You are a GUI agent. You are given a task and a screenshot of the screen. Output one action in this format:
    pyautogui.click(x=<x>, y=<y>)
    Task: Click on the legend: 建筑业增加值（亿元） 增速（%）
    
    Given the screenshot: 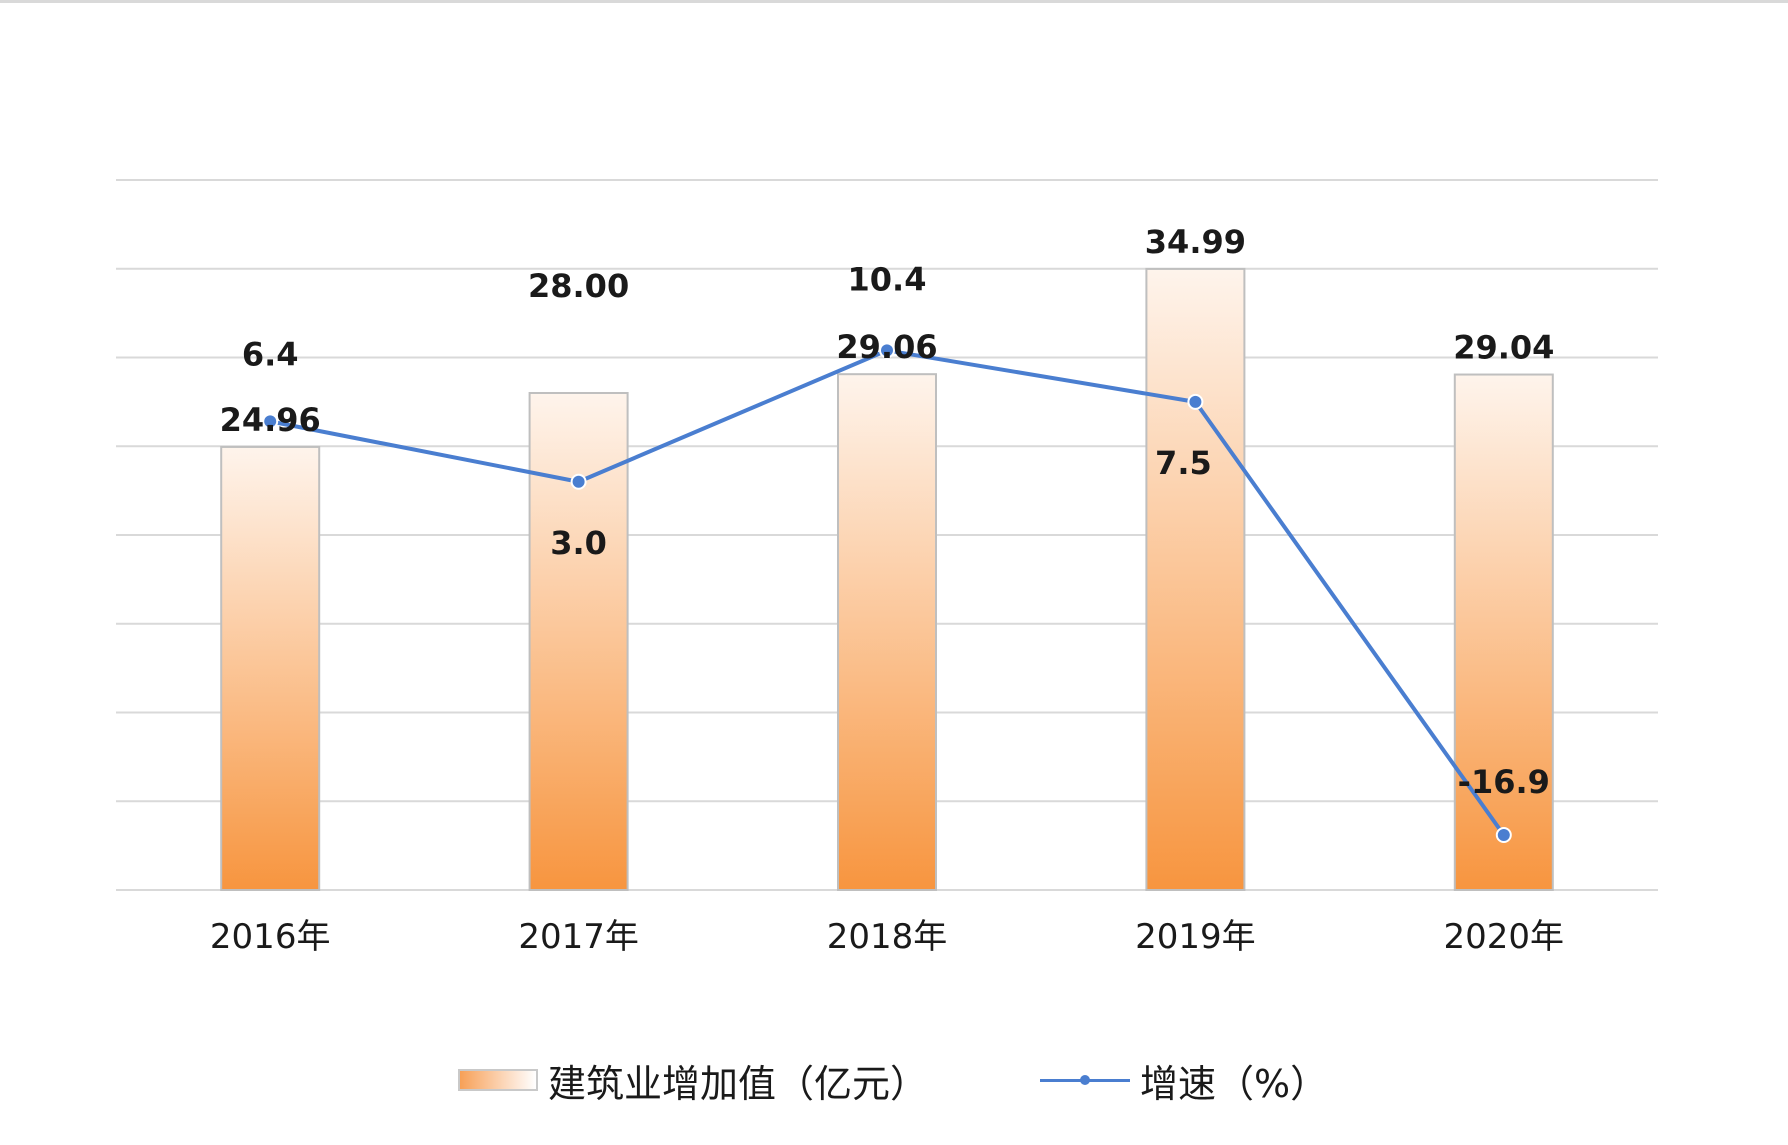 What is the action you would take?
    pyautogui.click(x=894, y=1080)
    